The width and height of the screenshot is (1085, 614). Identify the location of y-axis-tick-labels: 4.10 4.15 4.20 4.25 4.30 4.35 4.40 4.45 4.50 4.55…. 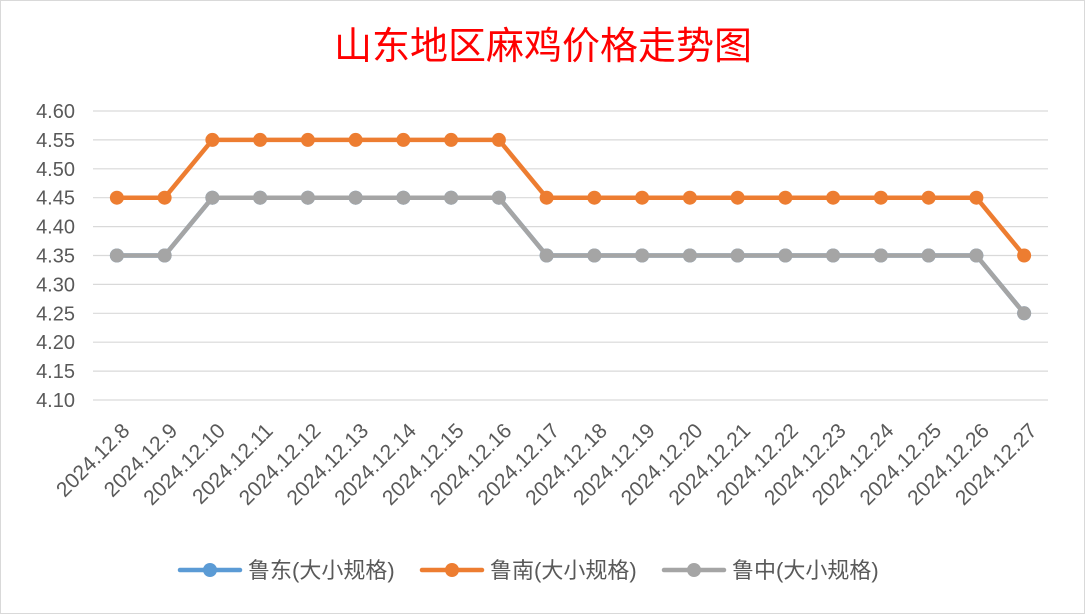
(55, 256).